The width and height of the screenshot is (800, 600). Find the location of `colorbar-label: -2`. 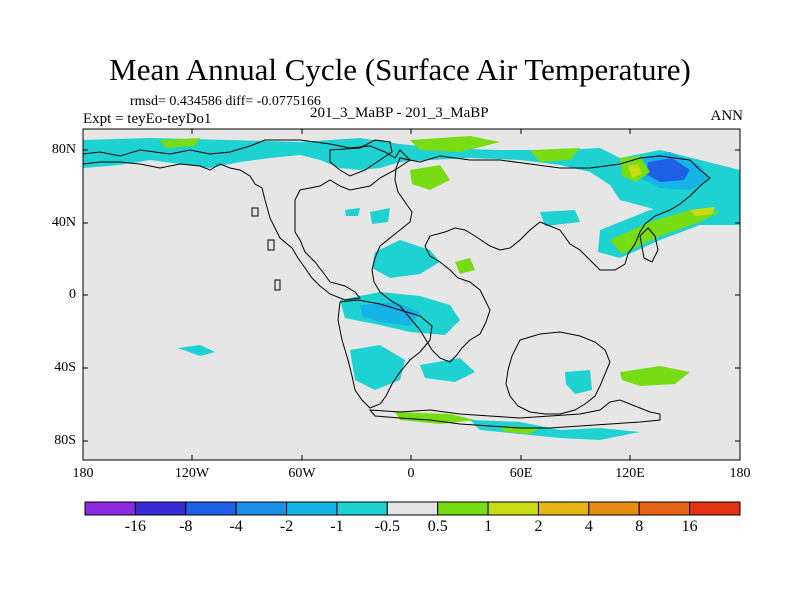

colorbar-label: -2 is located at coordinates (286, 526).